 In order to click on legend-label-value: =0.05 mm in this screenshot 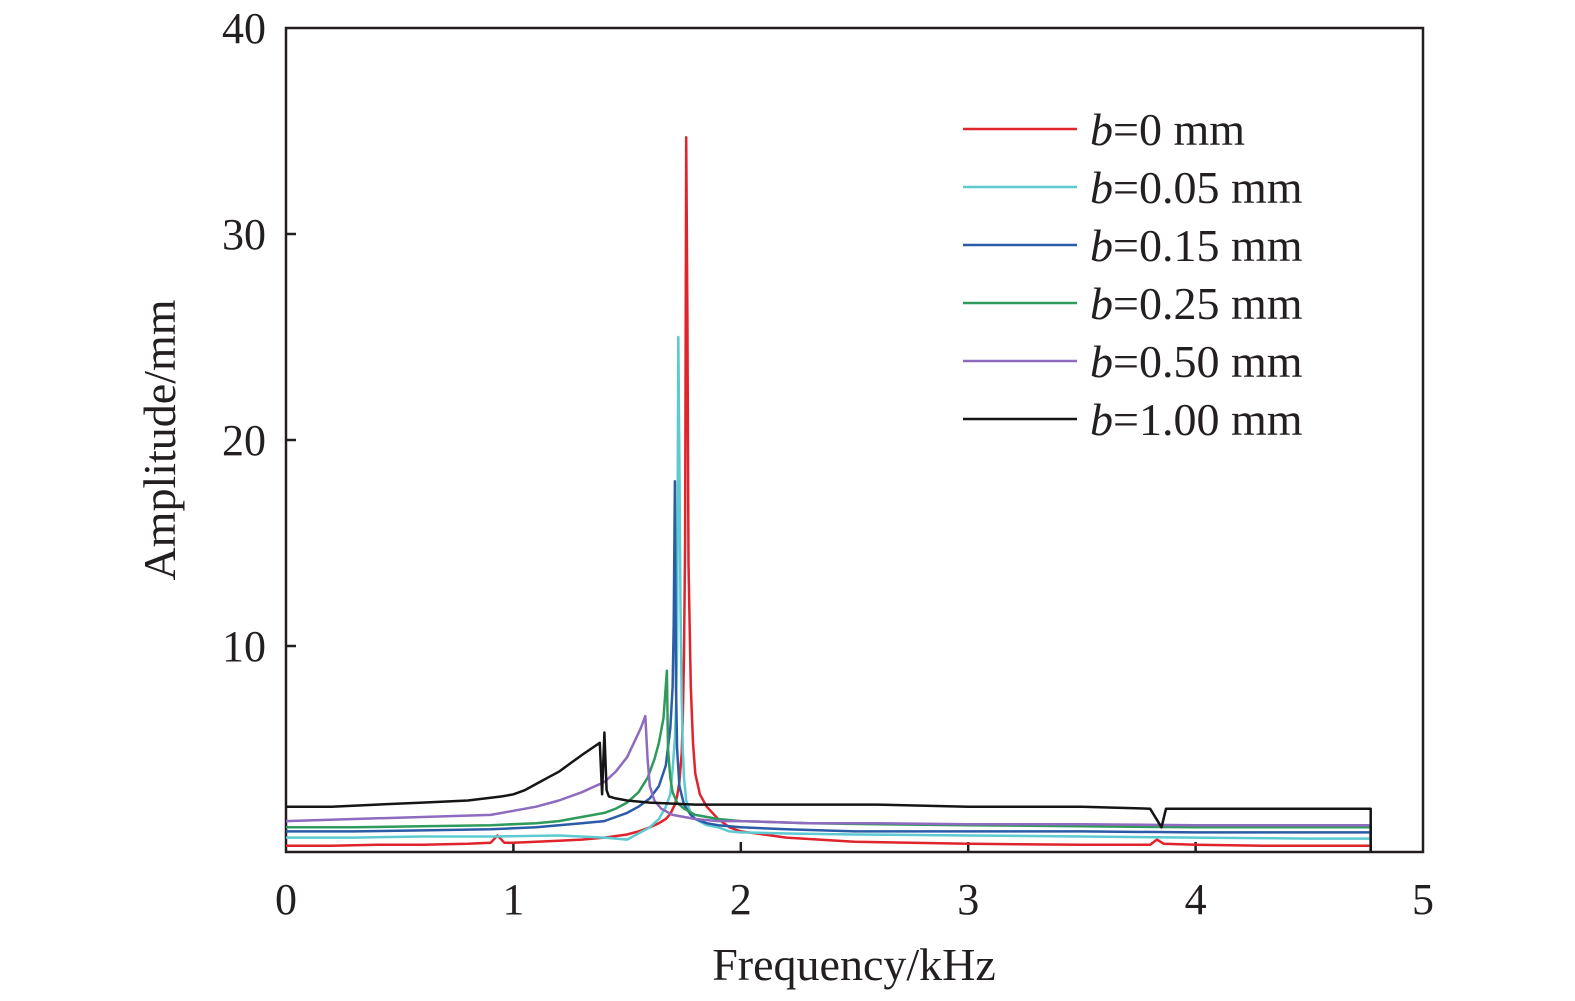, I will do `click(1208, 187)`.